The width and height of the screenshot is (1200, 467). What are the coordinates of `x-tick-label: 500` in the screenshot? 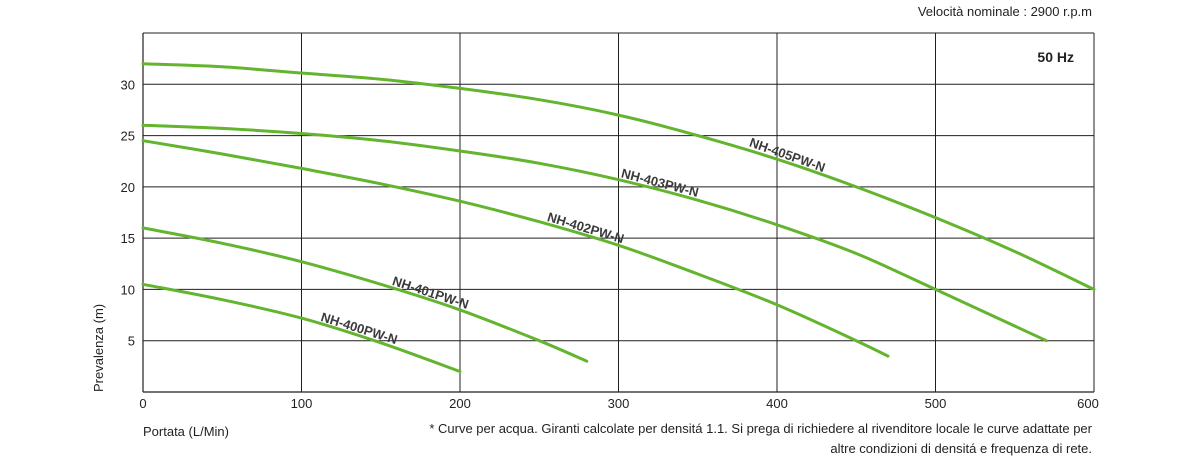 It's located at (936, 403).